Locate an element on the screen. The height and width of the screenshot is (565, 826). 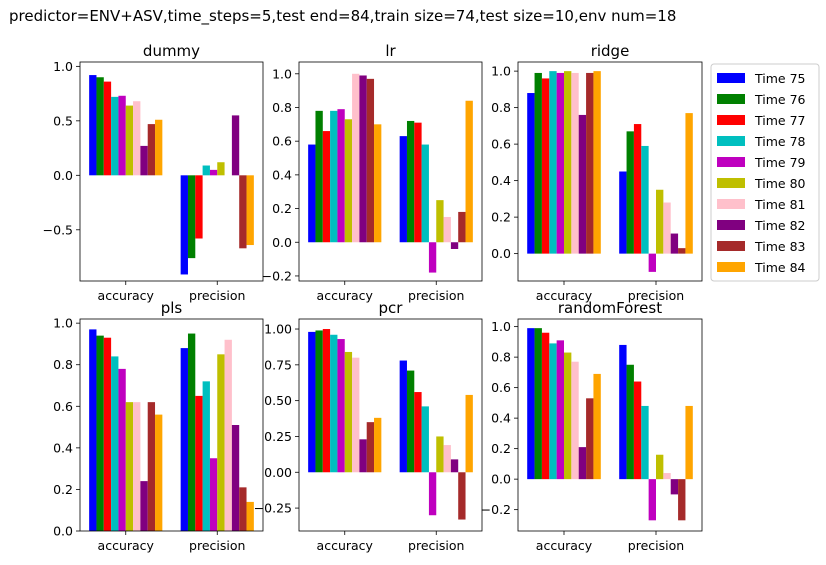
y-tick-label: −0.5 is located at coordinates (58, 229).